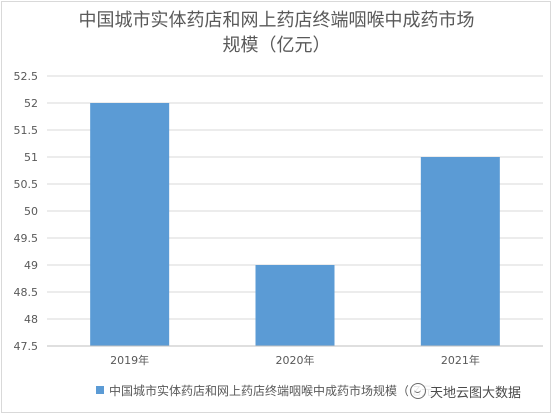  I want to click on y-tick-label: 49.5, so click(26, 238).